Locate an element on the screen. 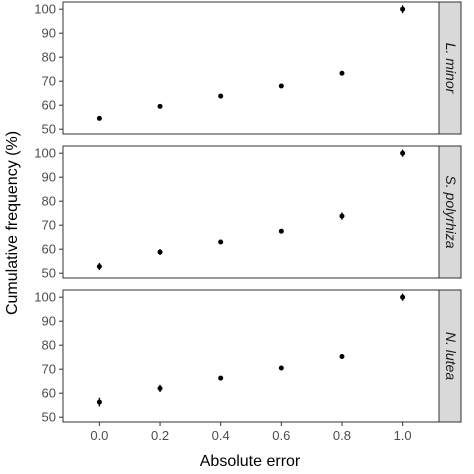 The width and height of the screenshot is (474, 474). facet-strip-label: N. lutea is located at coordinates (451, 356).